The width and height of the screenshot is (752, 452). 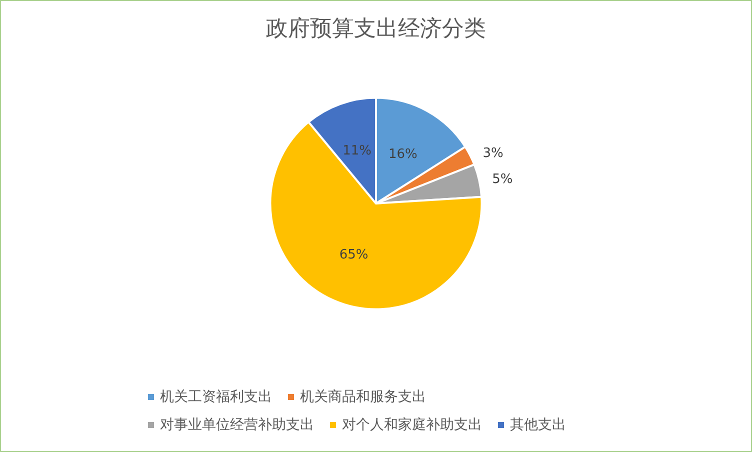 What do you see at coordinates (493, 154) in the screenshot?
I see `data-label: 3%` at bounding box center [493, 154].